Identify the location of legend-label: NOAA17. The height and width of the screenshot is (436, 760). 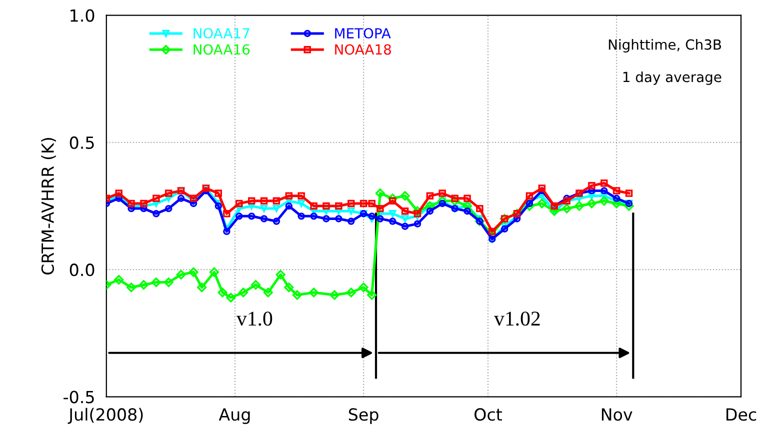
(222, 33).